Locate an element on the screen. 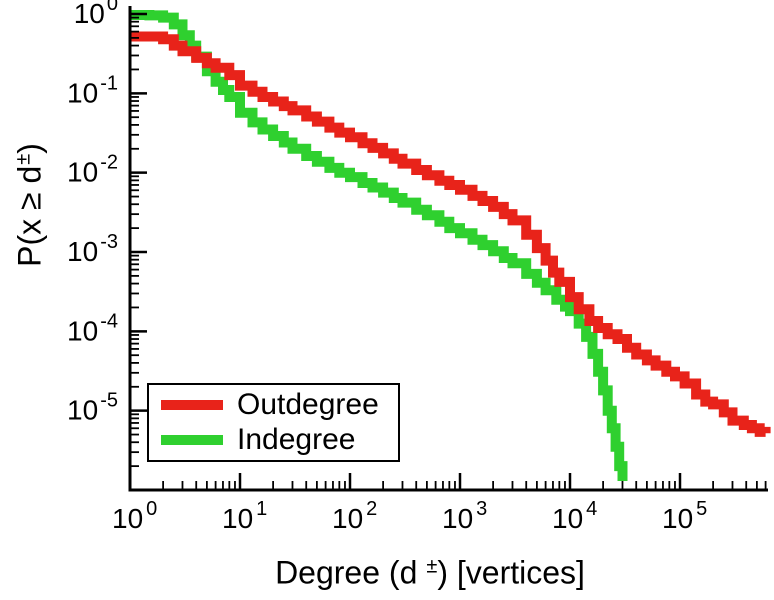  legend-item-outdegree: Outdegree is located at coordinates (279, 405).